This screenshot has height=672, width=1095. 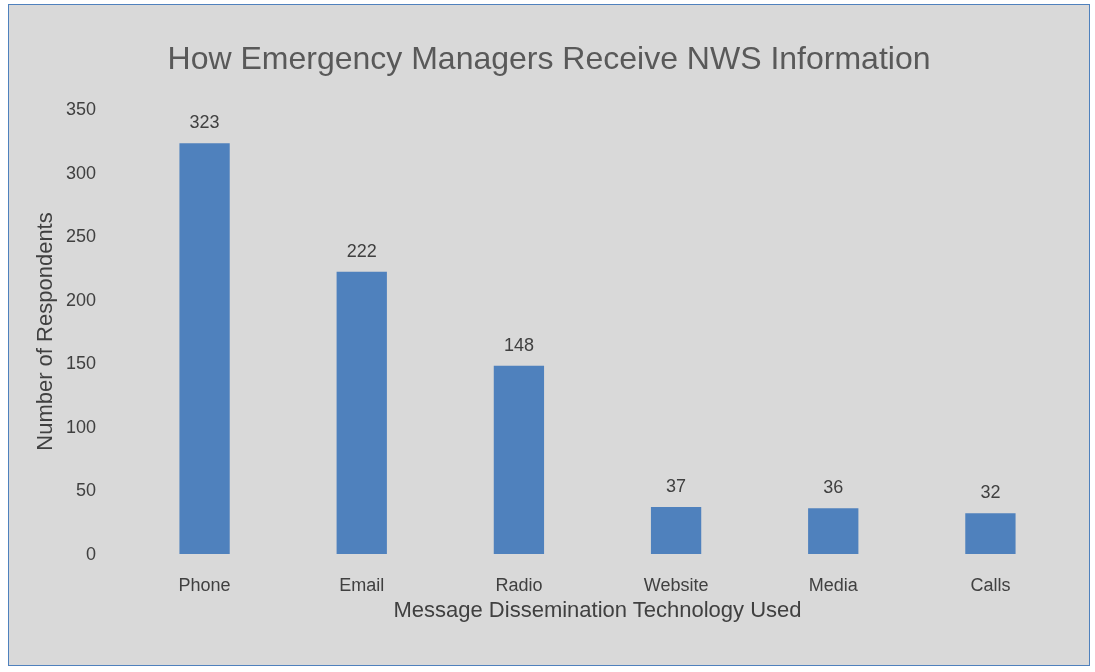 What do you see at coordinates (80, 236) in the screenshot?
I see `y-tick-label: 250` at bounding box center [80, 236].